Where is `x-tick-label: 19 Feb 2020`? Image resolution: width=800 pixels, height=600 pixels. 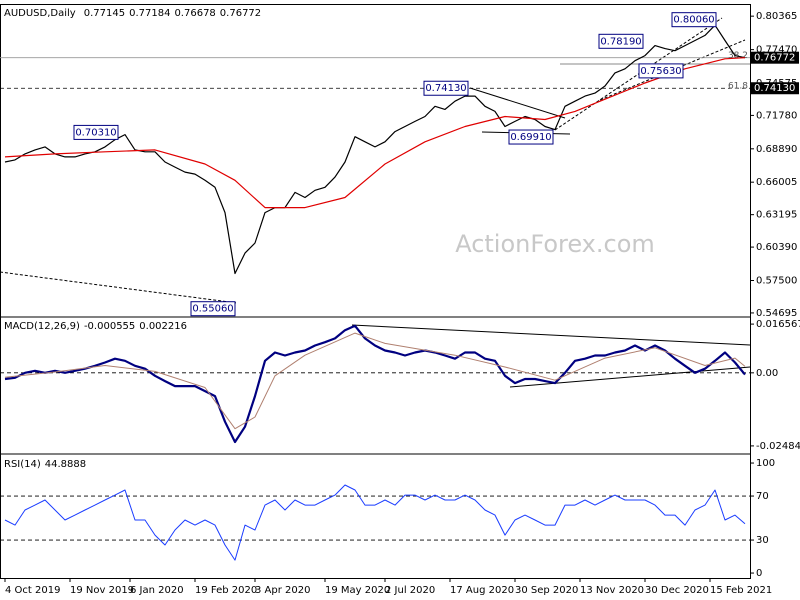 x-tick-label: 19 Feb 2020 is located at coordinates (226, 590).